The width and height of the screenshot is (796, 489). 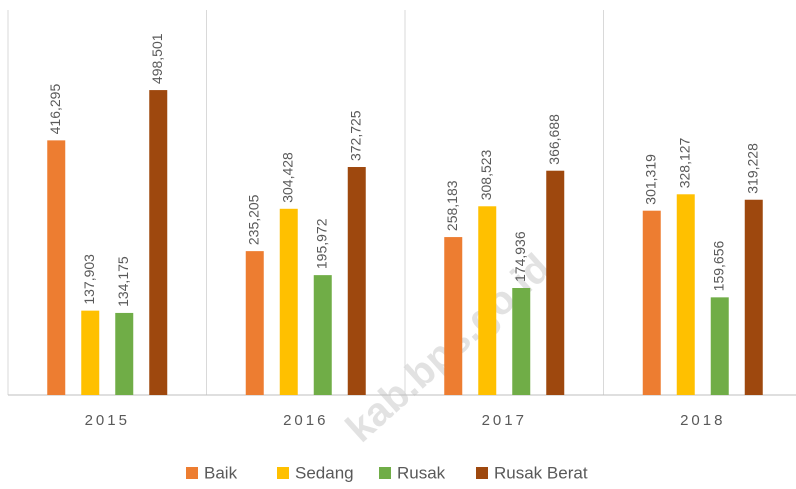 What do you see at coordinates (287, 177) in the screenshot?
I see `value-label: 304,428` at bounding box center [287, 177].